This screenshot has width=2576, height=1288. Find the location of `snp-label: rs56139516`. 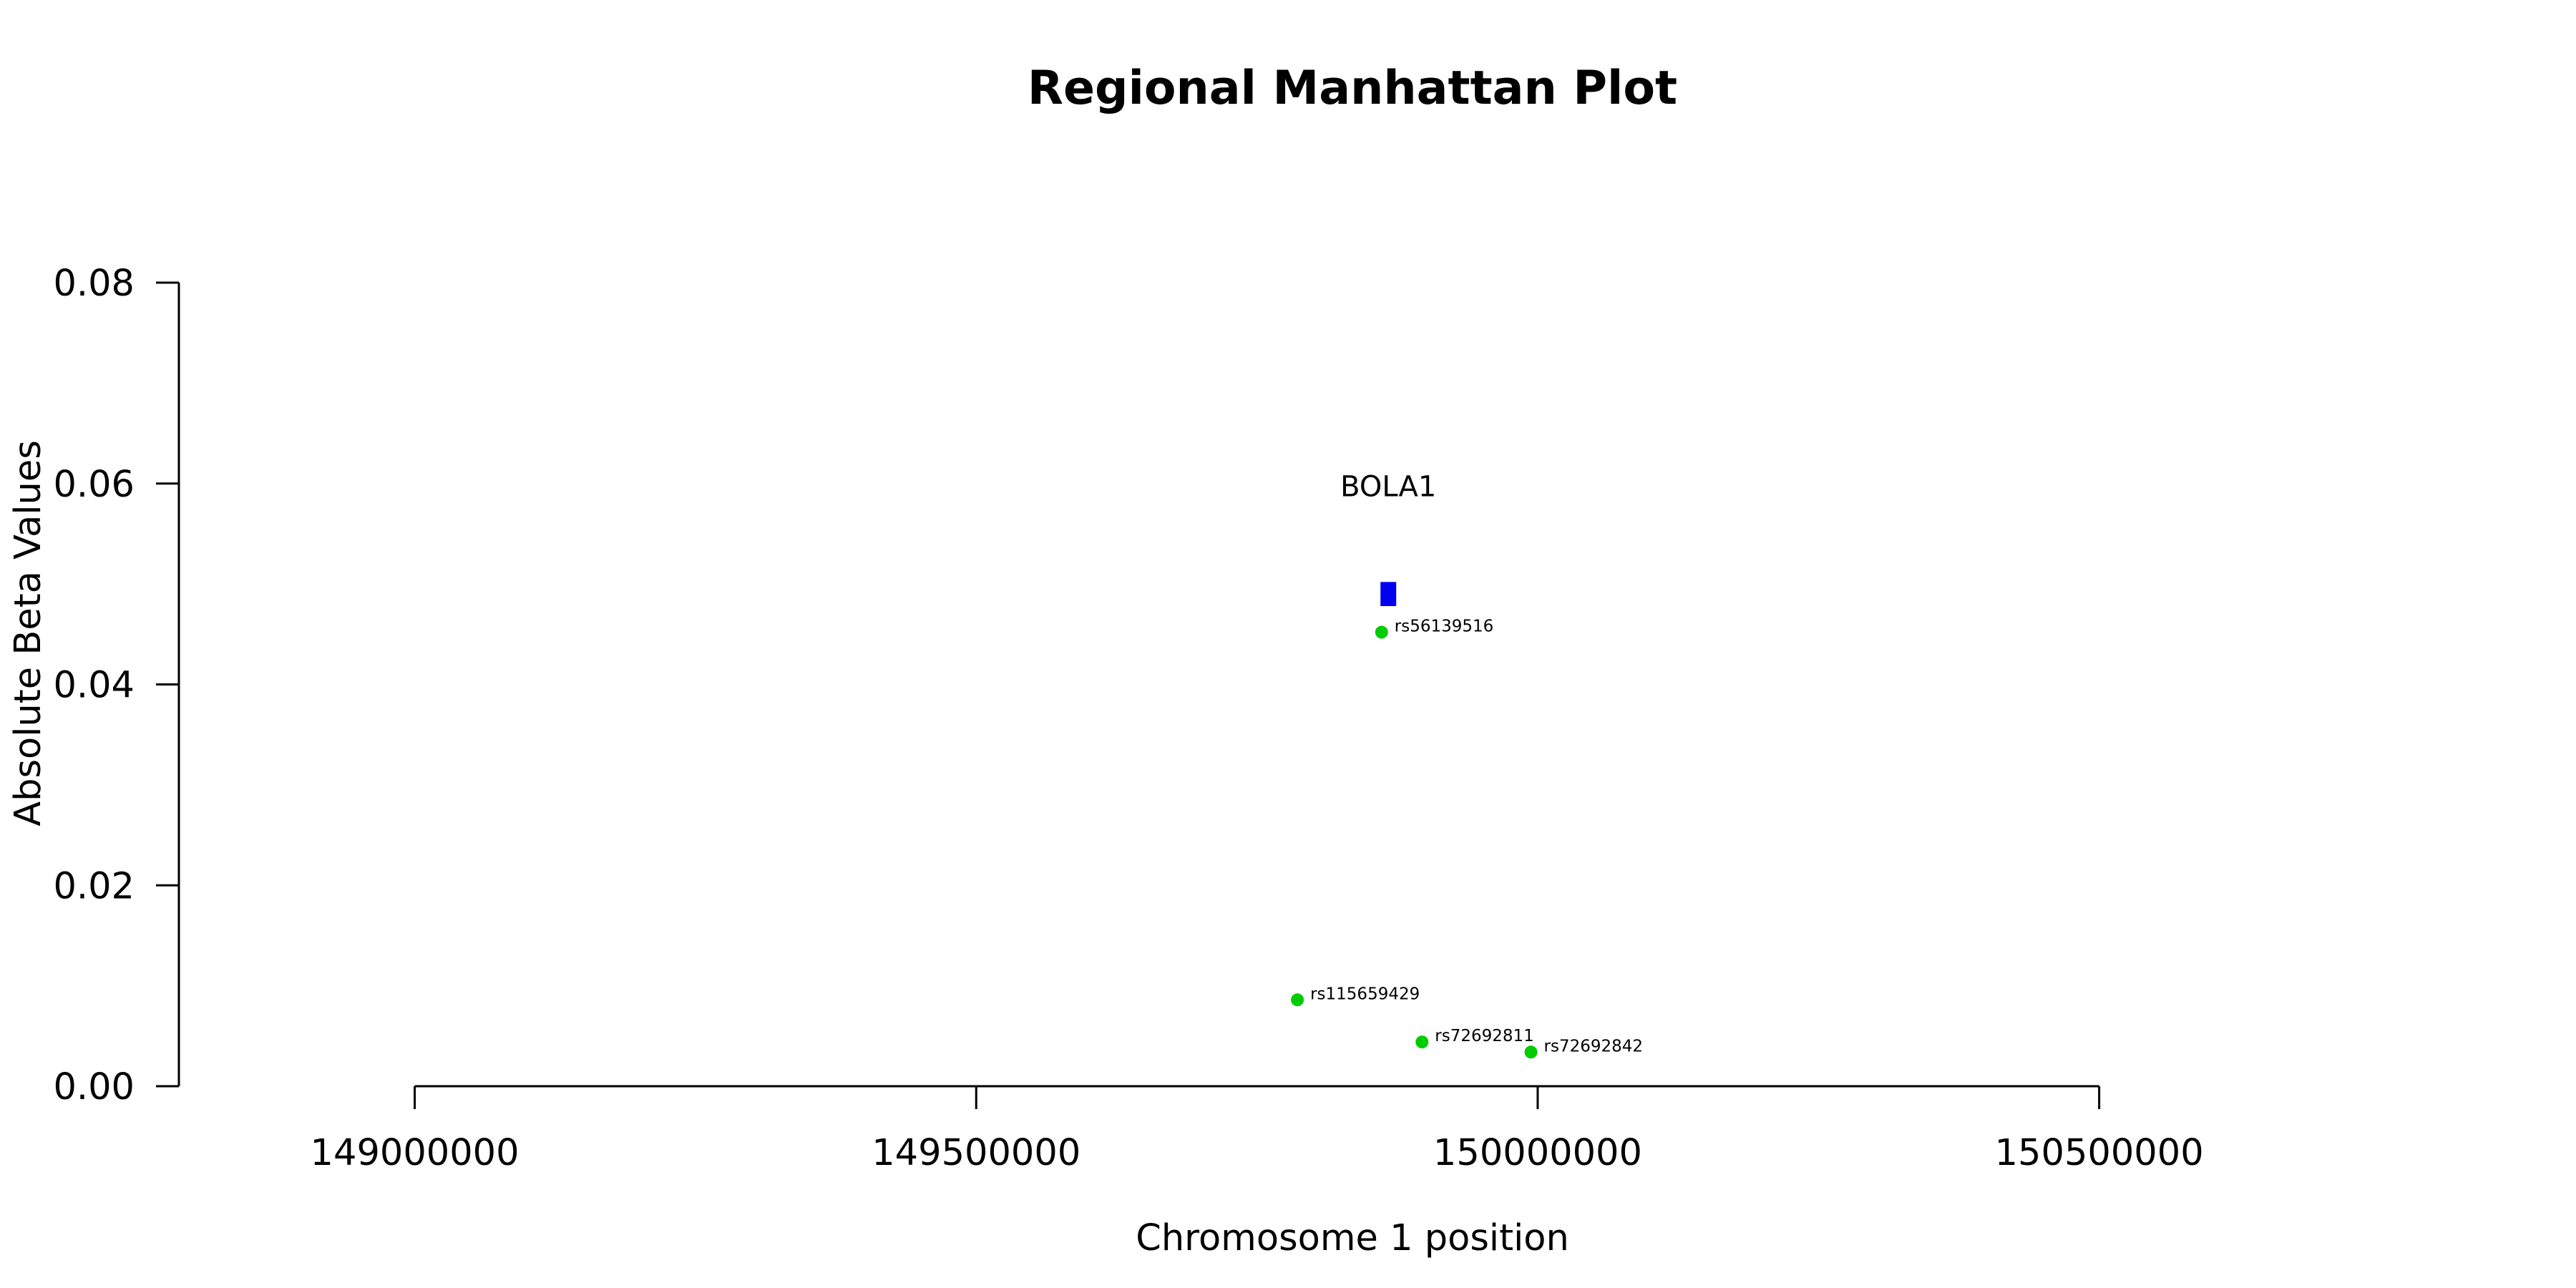

snp-label: rs56139516 is located at coordinates (1444, 627).